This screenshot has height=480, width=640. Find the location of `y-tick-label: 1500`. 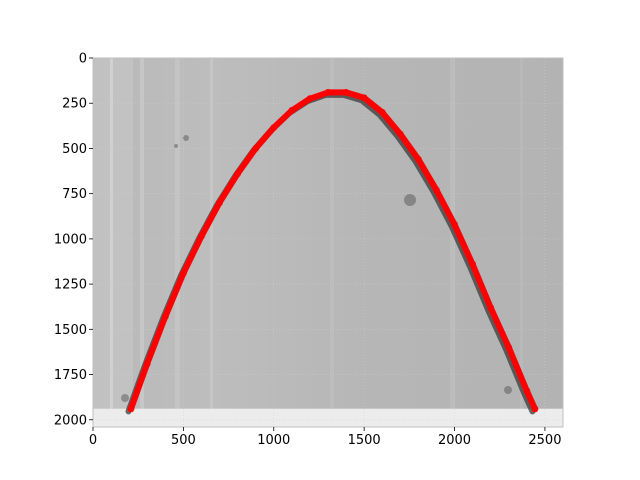

y-tick-label: 1500 is located at coordinates (70, 330).